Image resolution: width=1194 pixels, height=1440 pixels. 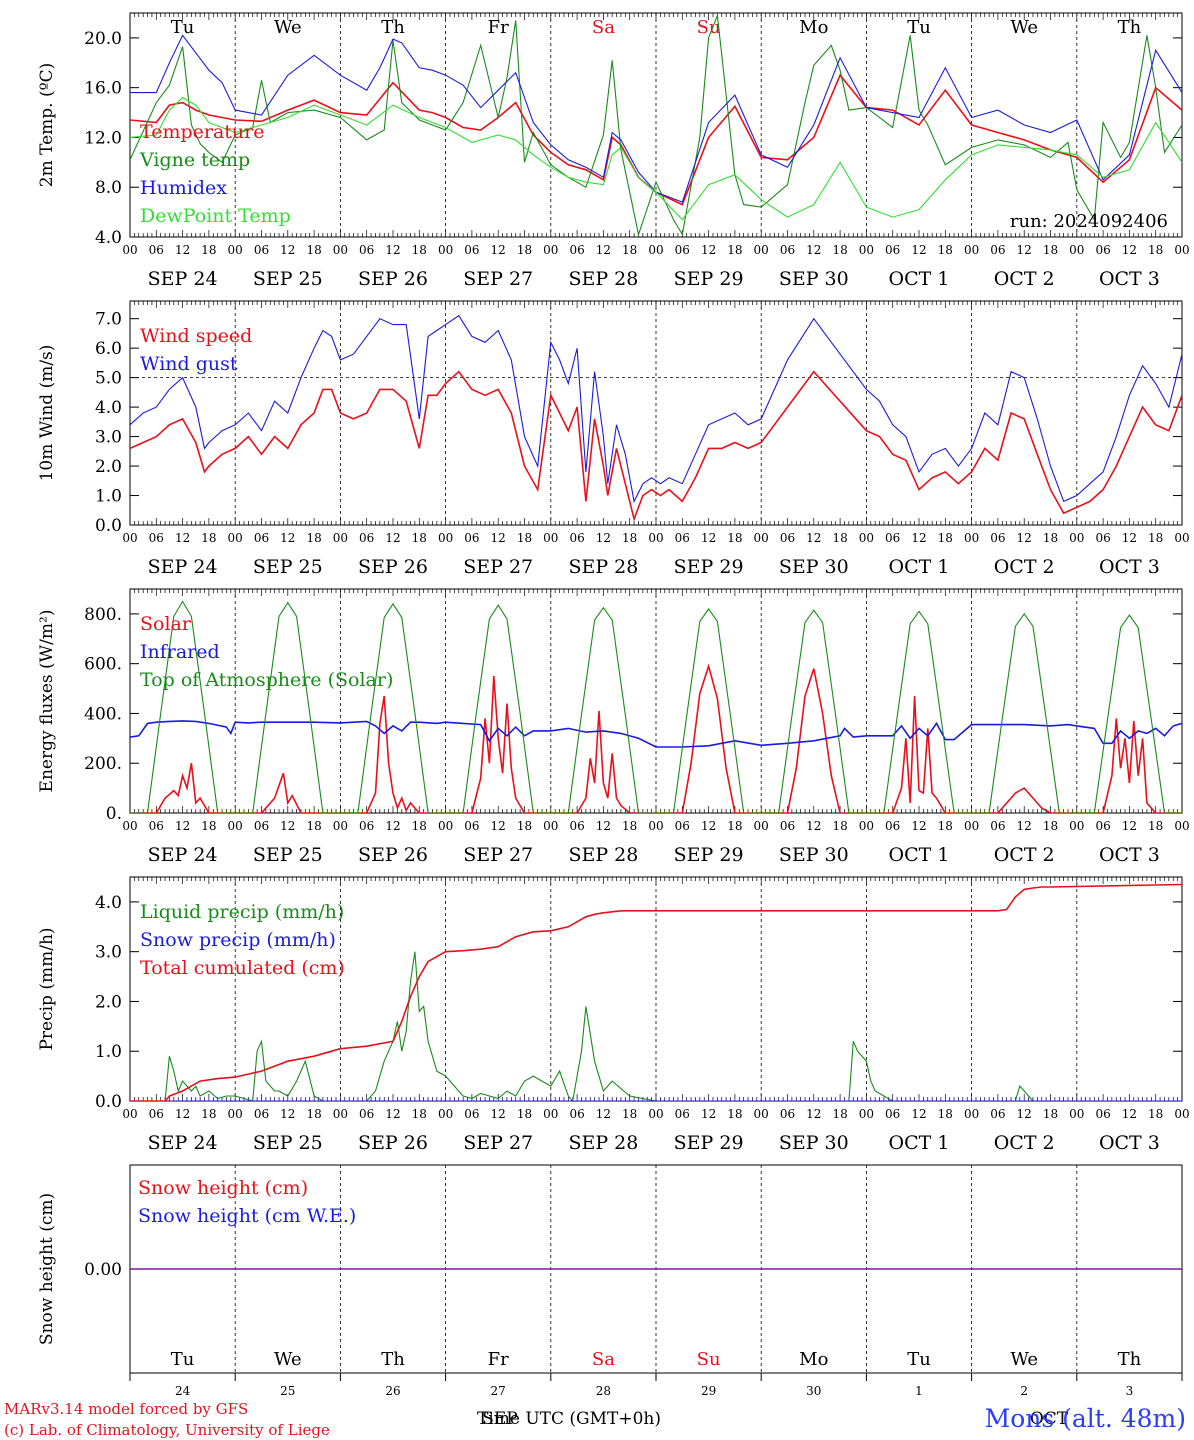 What do you see at coordinates (656, 158) in the screenshot?
I see `series-line-dewpoint-temp` at bounding box center [656, 158].